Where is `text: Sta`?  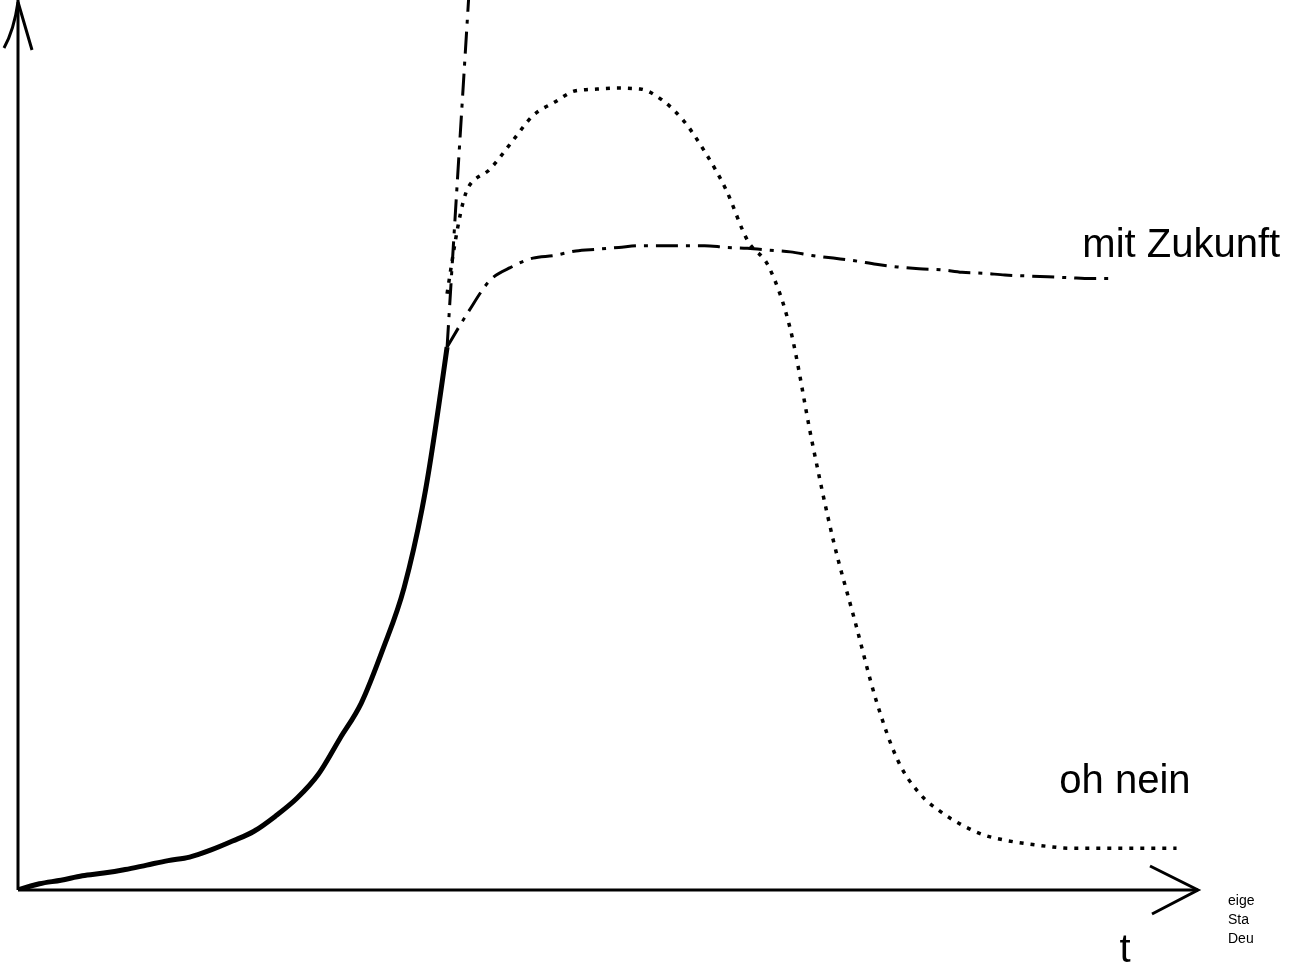
text: Sta is located at coordinates (1239, 919).